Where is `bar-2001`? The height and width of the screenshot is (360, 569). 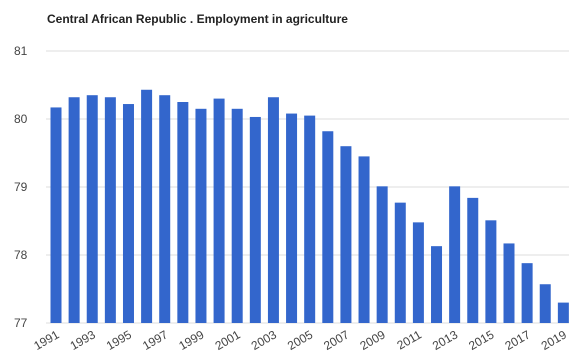 bar-2001 is located at coordinates (237, 215).